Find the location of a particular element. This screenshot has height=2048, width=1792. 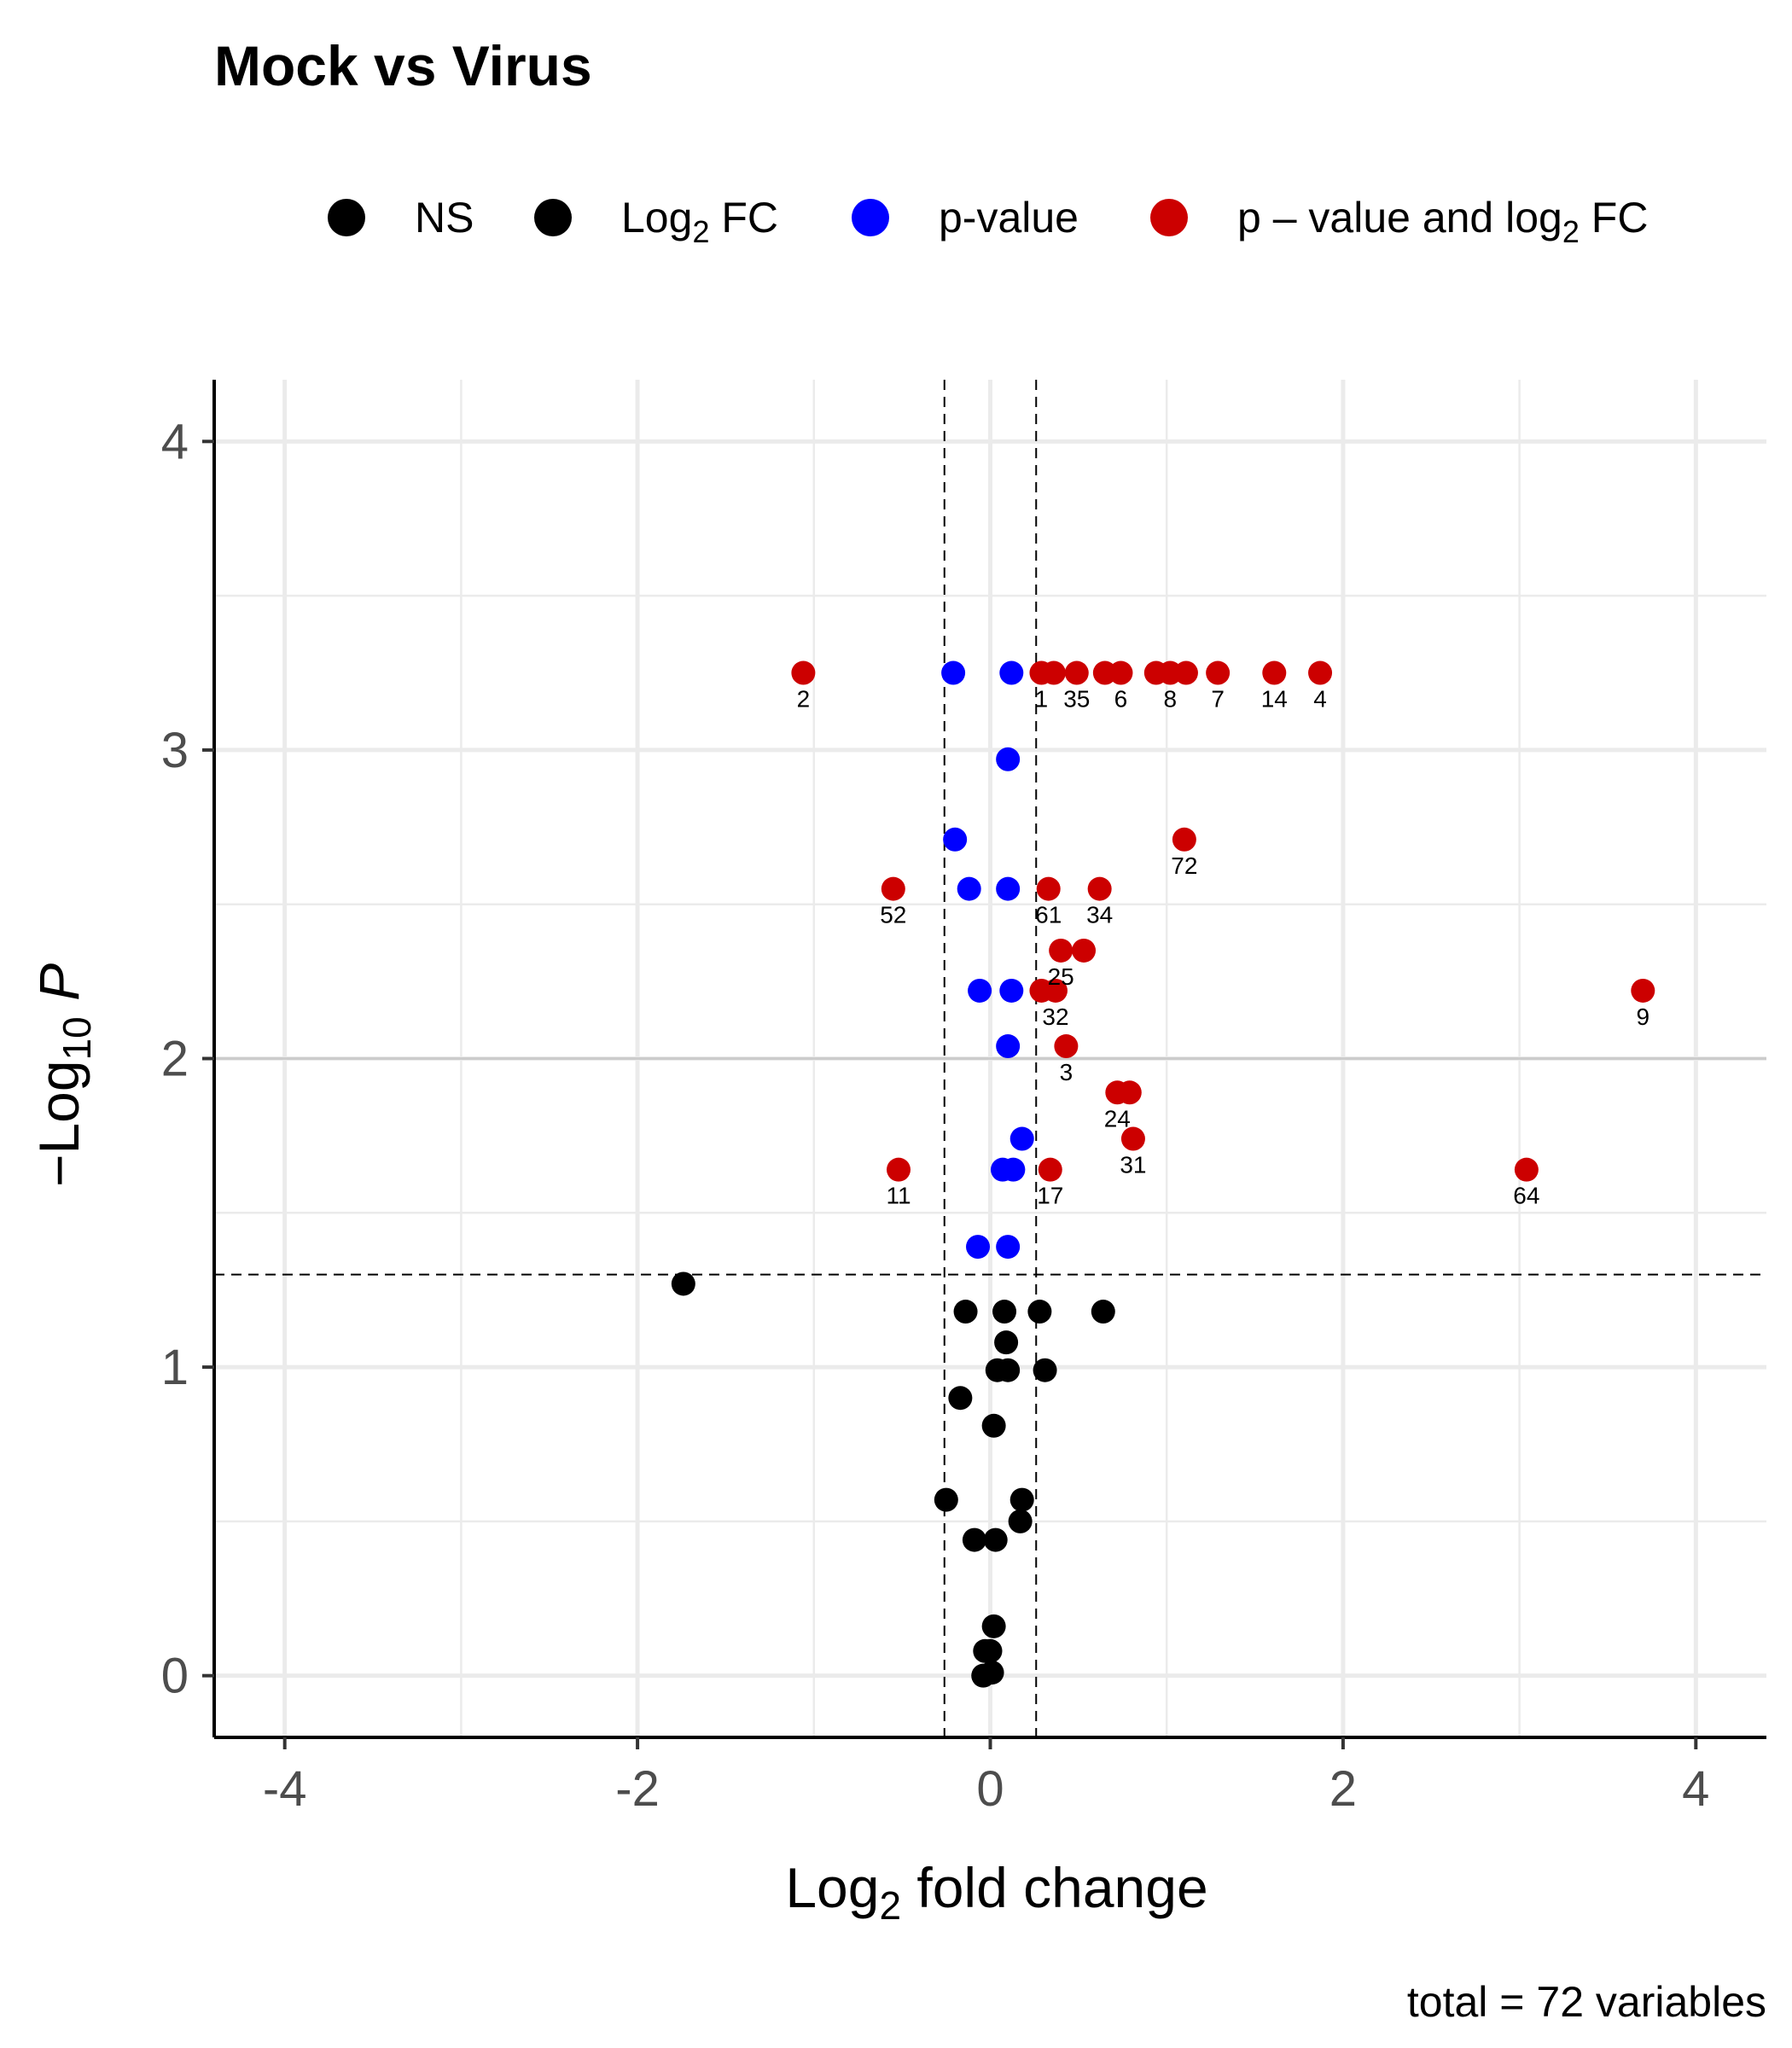

x-axis-title: Log2 fold change is located at coordinates (996, 1892).